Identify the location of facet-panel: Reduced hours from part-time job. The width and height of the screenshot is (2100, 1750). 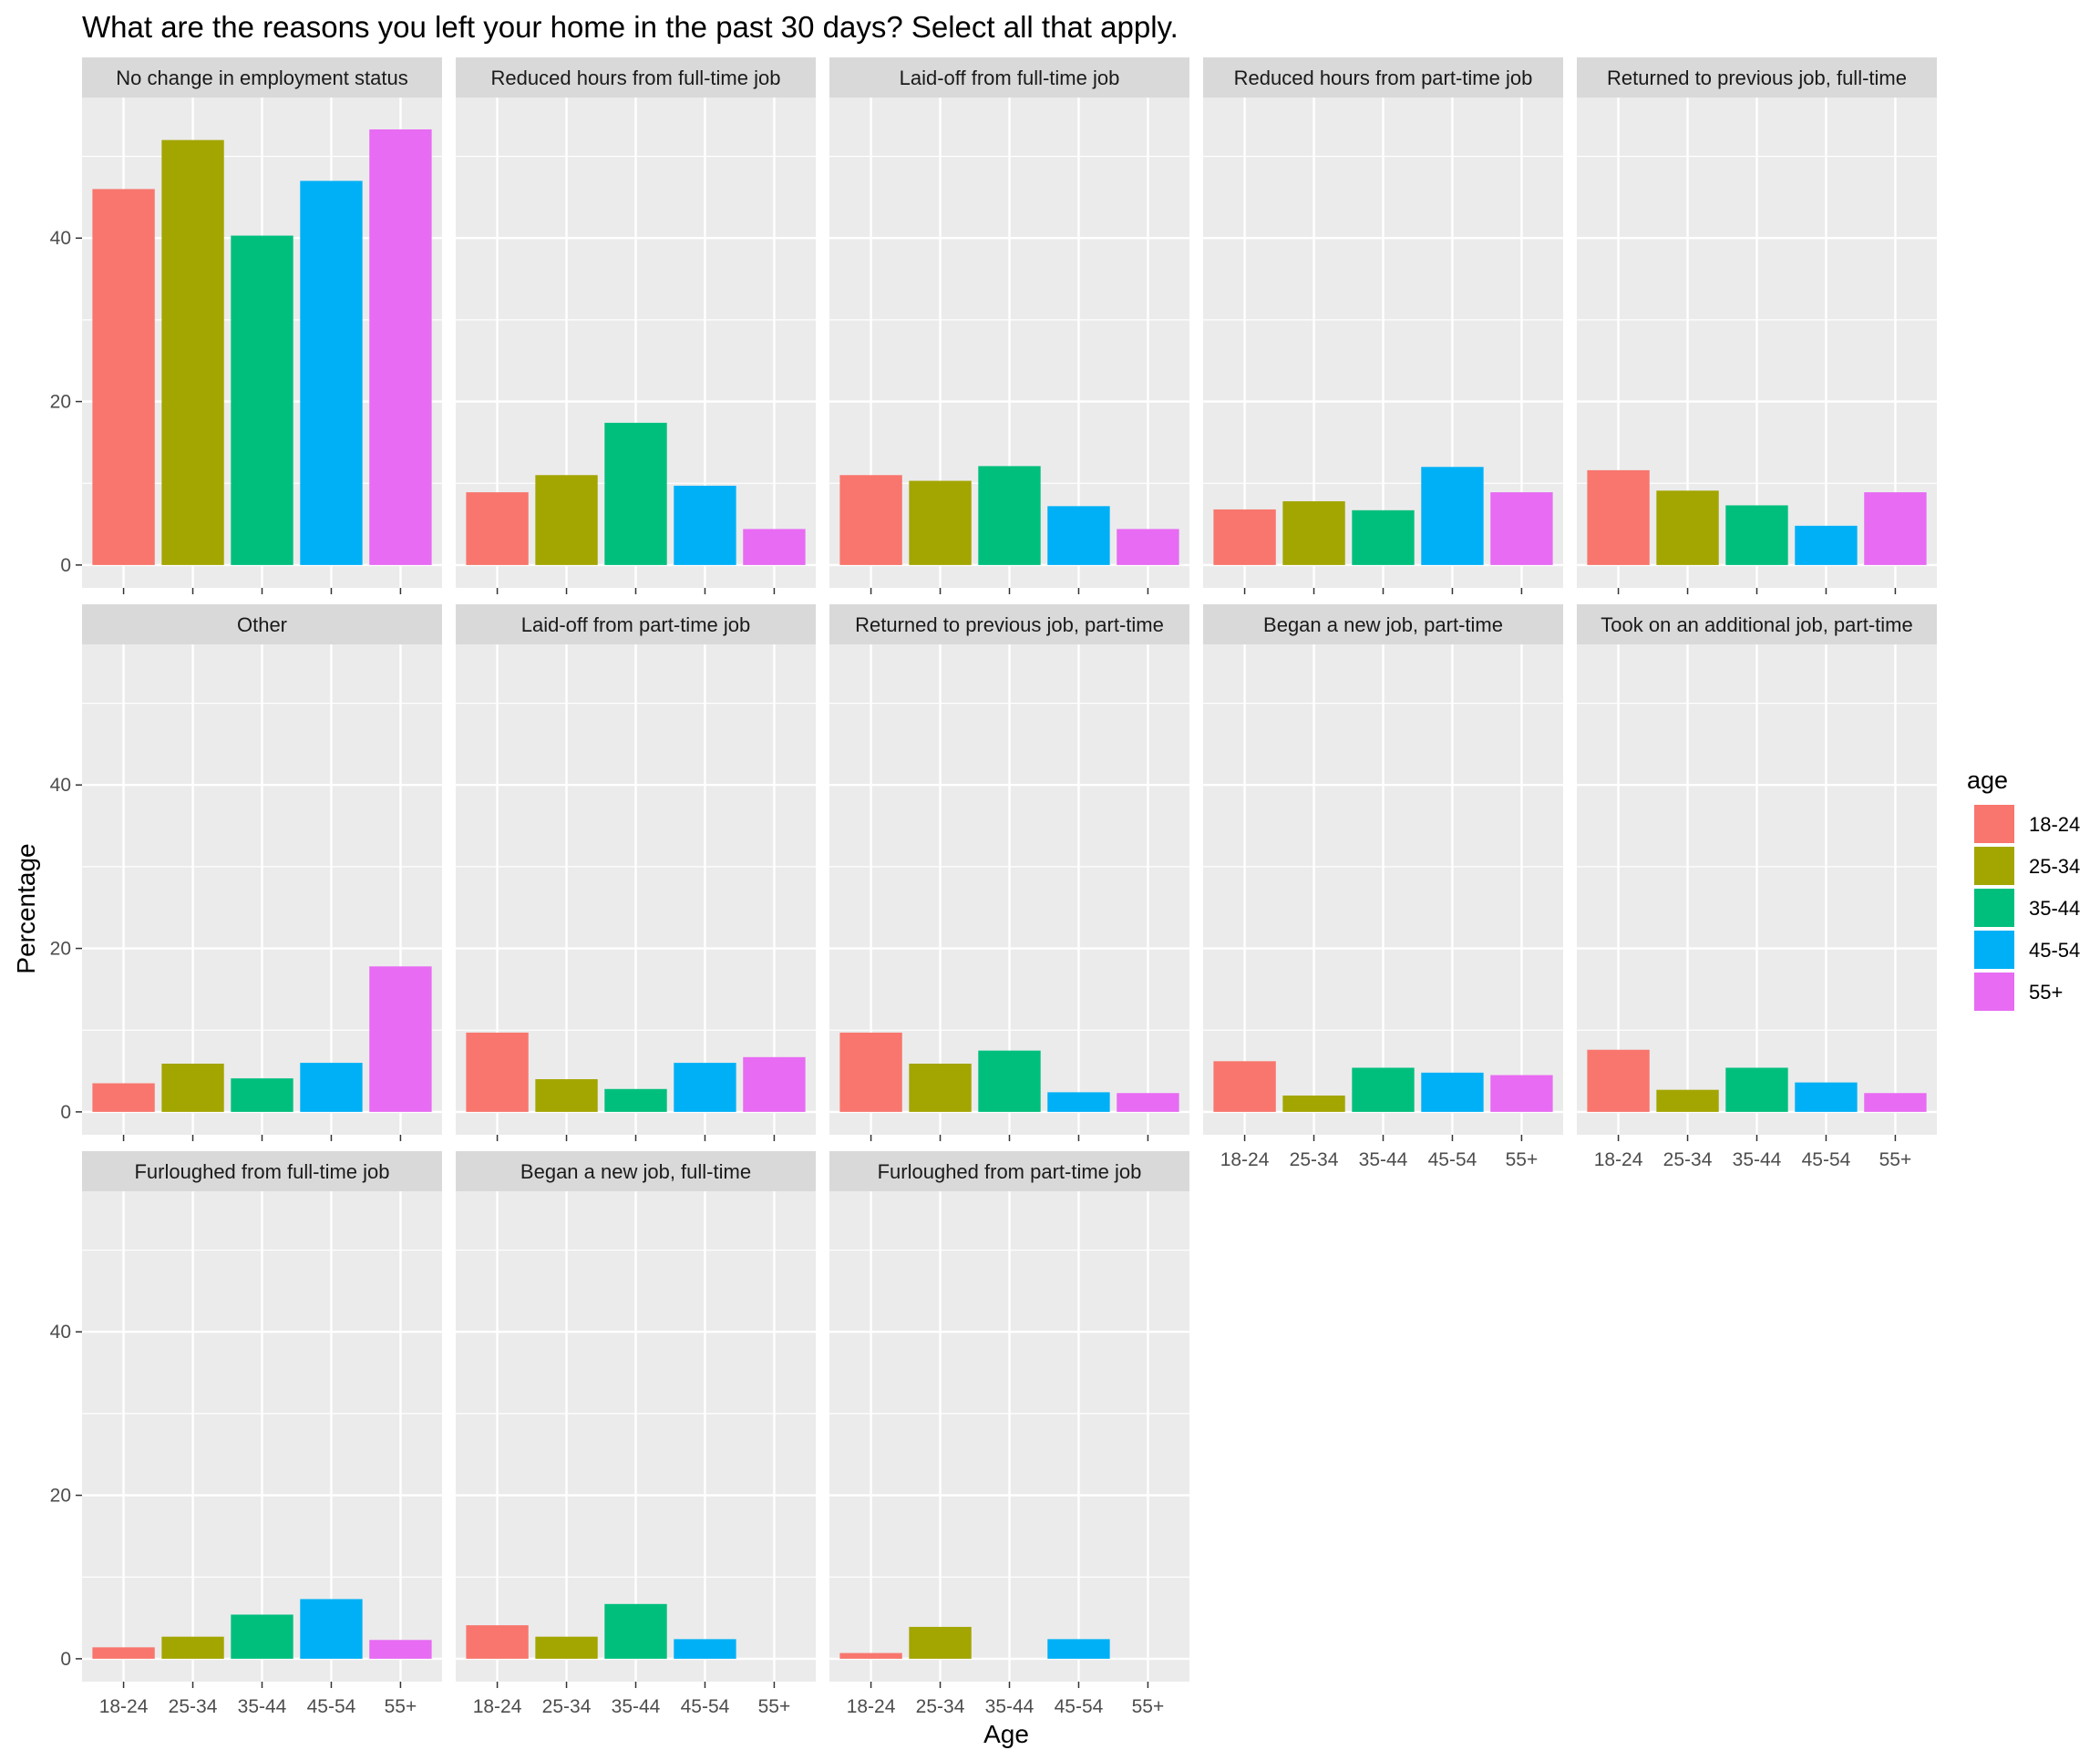
(1383, 325).